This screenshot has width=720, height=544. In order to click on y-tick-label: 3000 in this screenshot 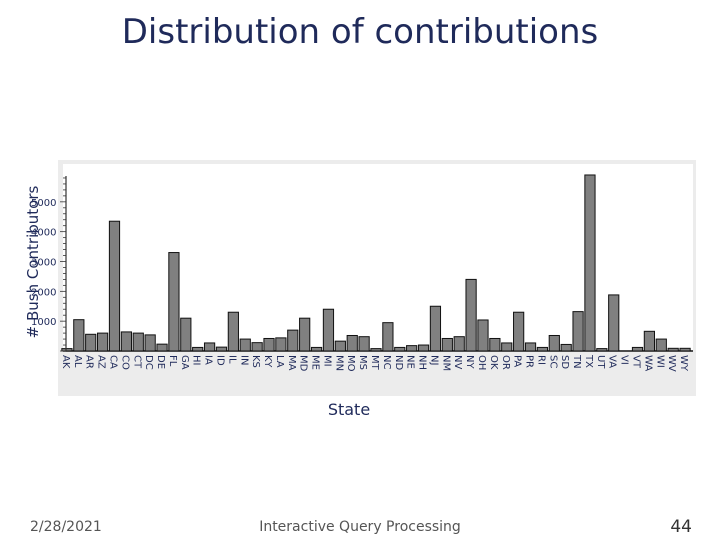, I will do `click(43, 263)`.